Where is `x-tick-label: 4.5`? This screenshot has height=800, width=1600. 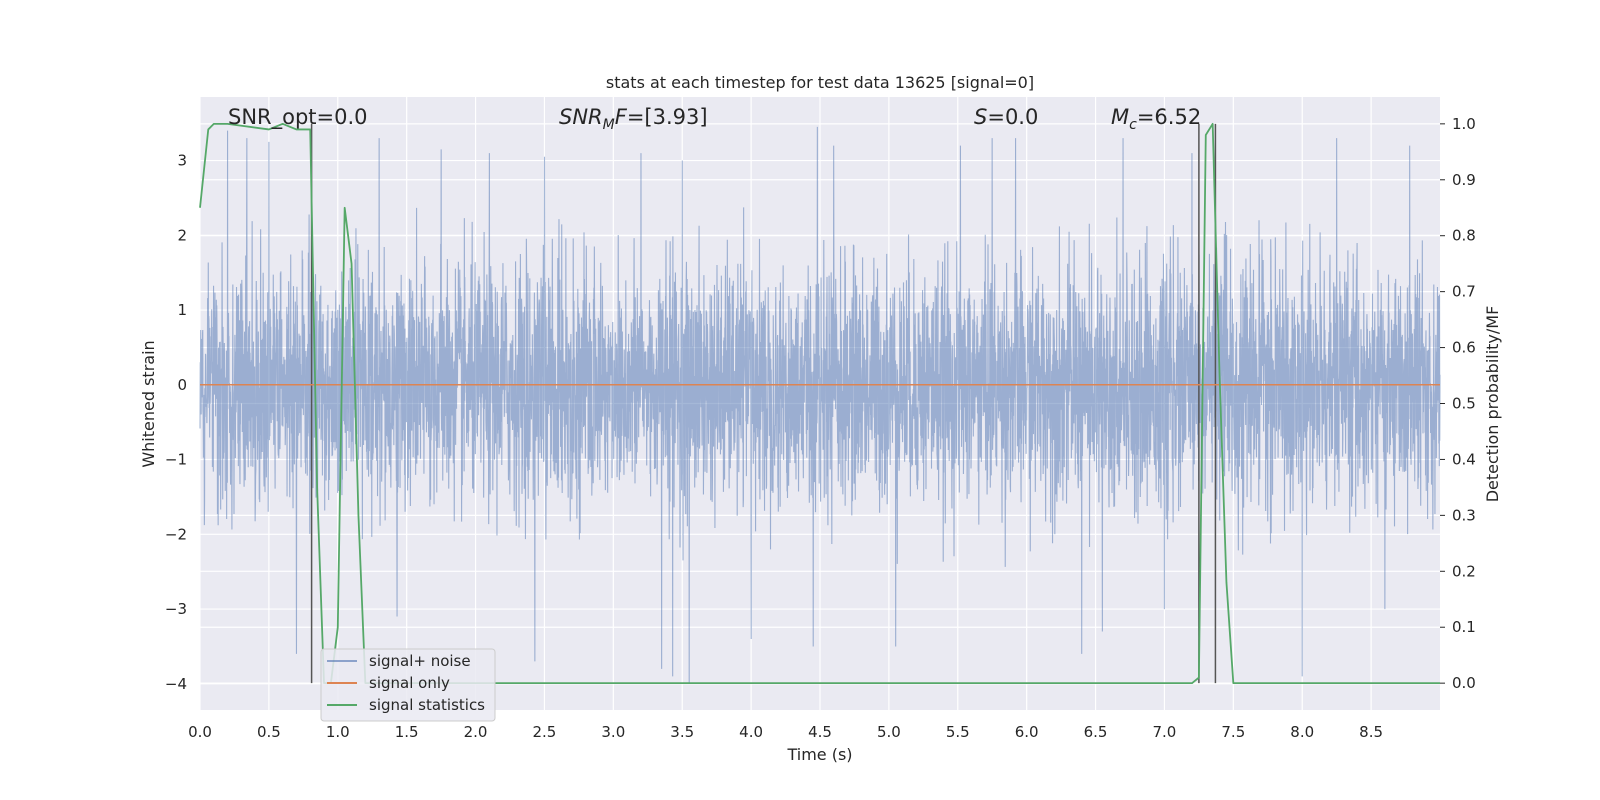
x-tick-label: 4.5 is located at coordinates (820, 732).